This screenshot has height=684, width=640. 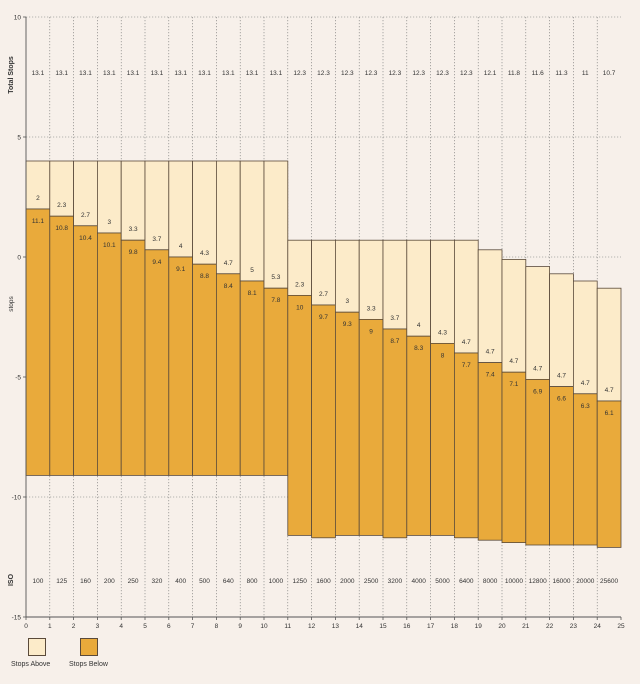 I want to click on total-stops-label: 11, so click(x=585, y=73).